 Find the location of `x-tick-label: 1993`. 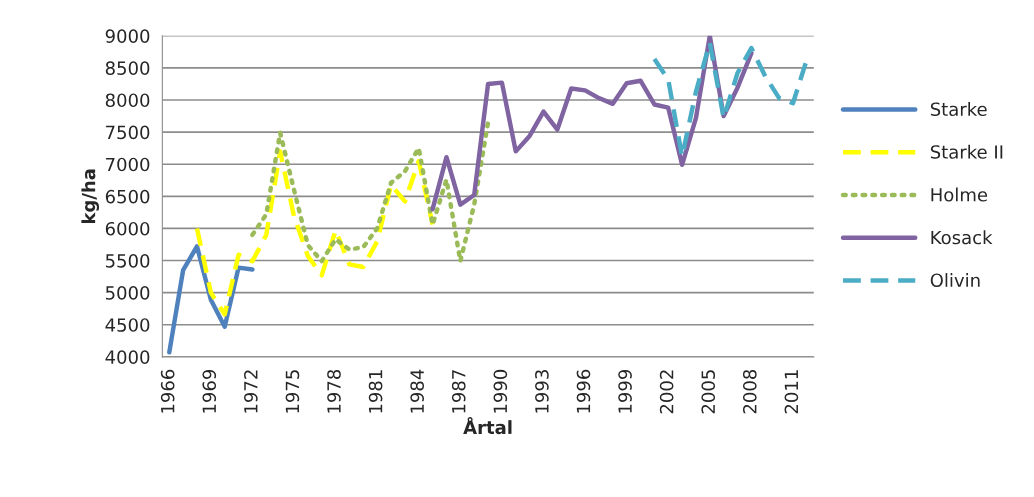

x-tick-label: 1993 is located at coordinates (542, 391).